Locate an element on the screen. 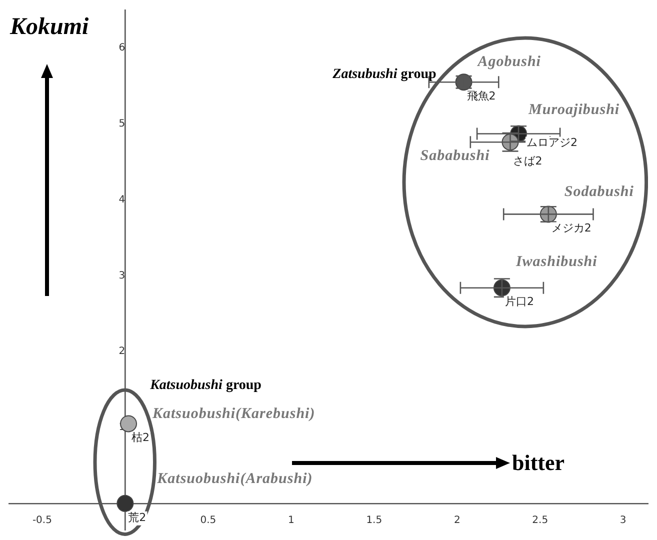 The height and width of the screenshot is (540, 657). annotation: Katsuobushi(Karebushi) is located at coordinates (234, 414).